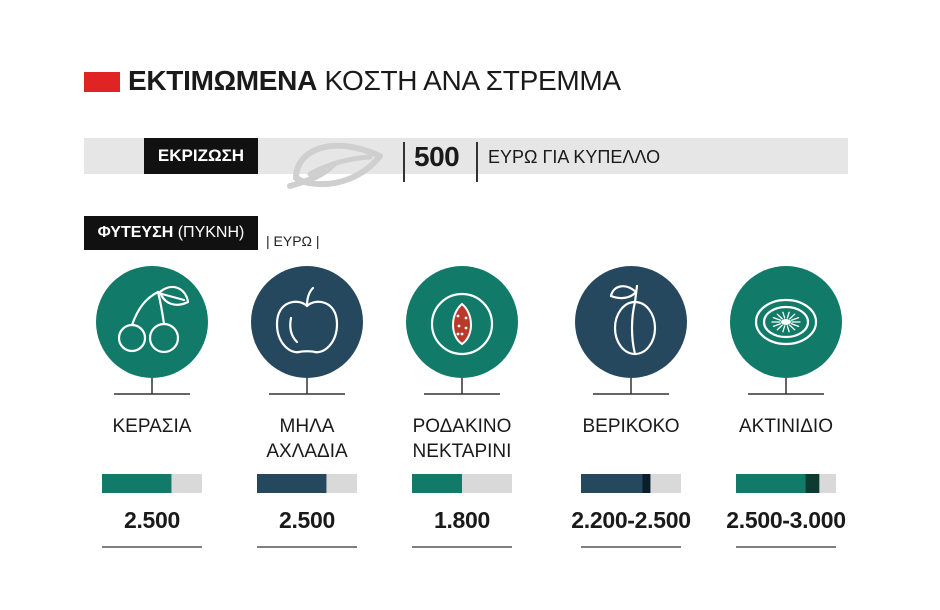 The height and width of the screenshot is (610, 940). What do you see at coordinates (462, 520) in the screenshot?
I see `value-label: 1.800` at bounding box center [462, 520].